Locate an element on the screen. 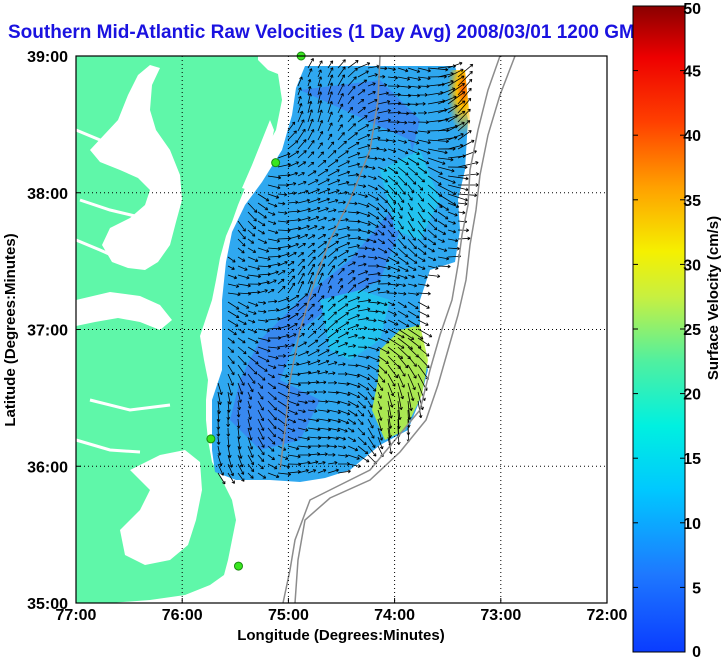 Image resolution: width=724 pixels, height=659 pixels. colorbar-tick-label-2: 10 is located at coordinates (692, 524).